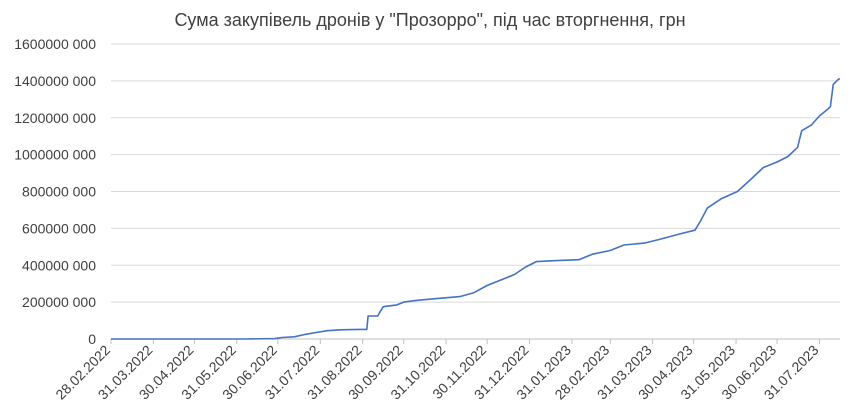  Describe the element at coordinates (55, 118) in the screenshot. I see `y-tick-label: 1200000 000` at that location.